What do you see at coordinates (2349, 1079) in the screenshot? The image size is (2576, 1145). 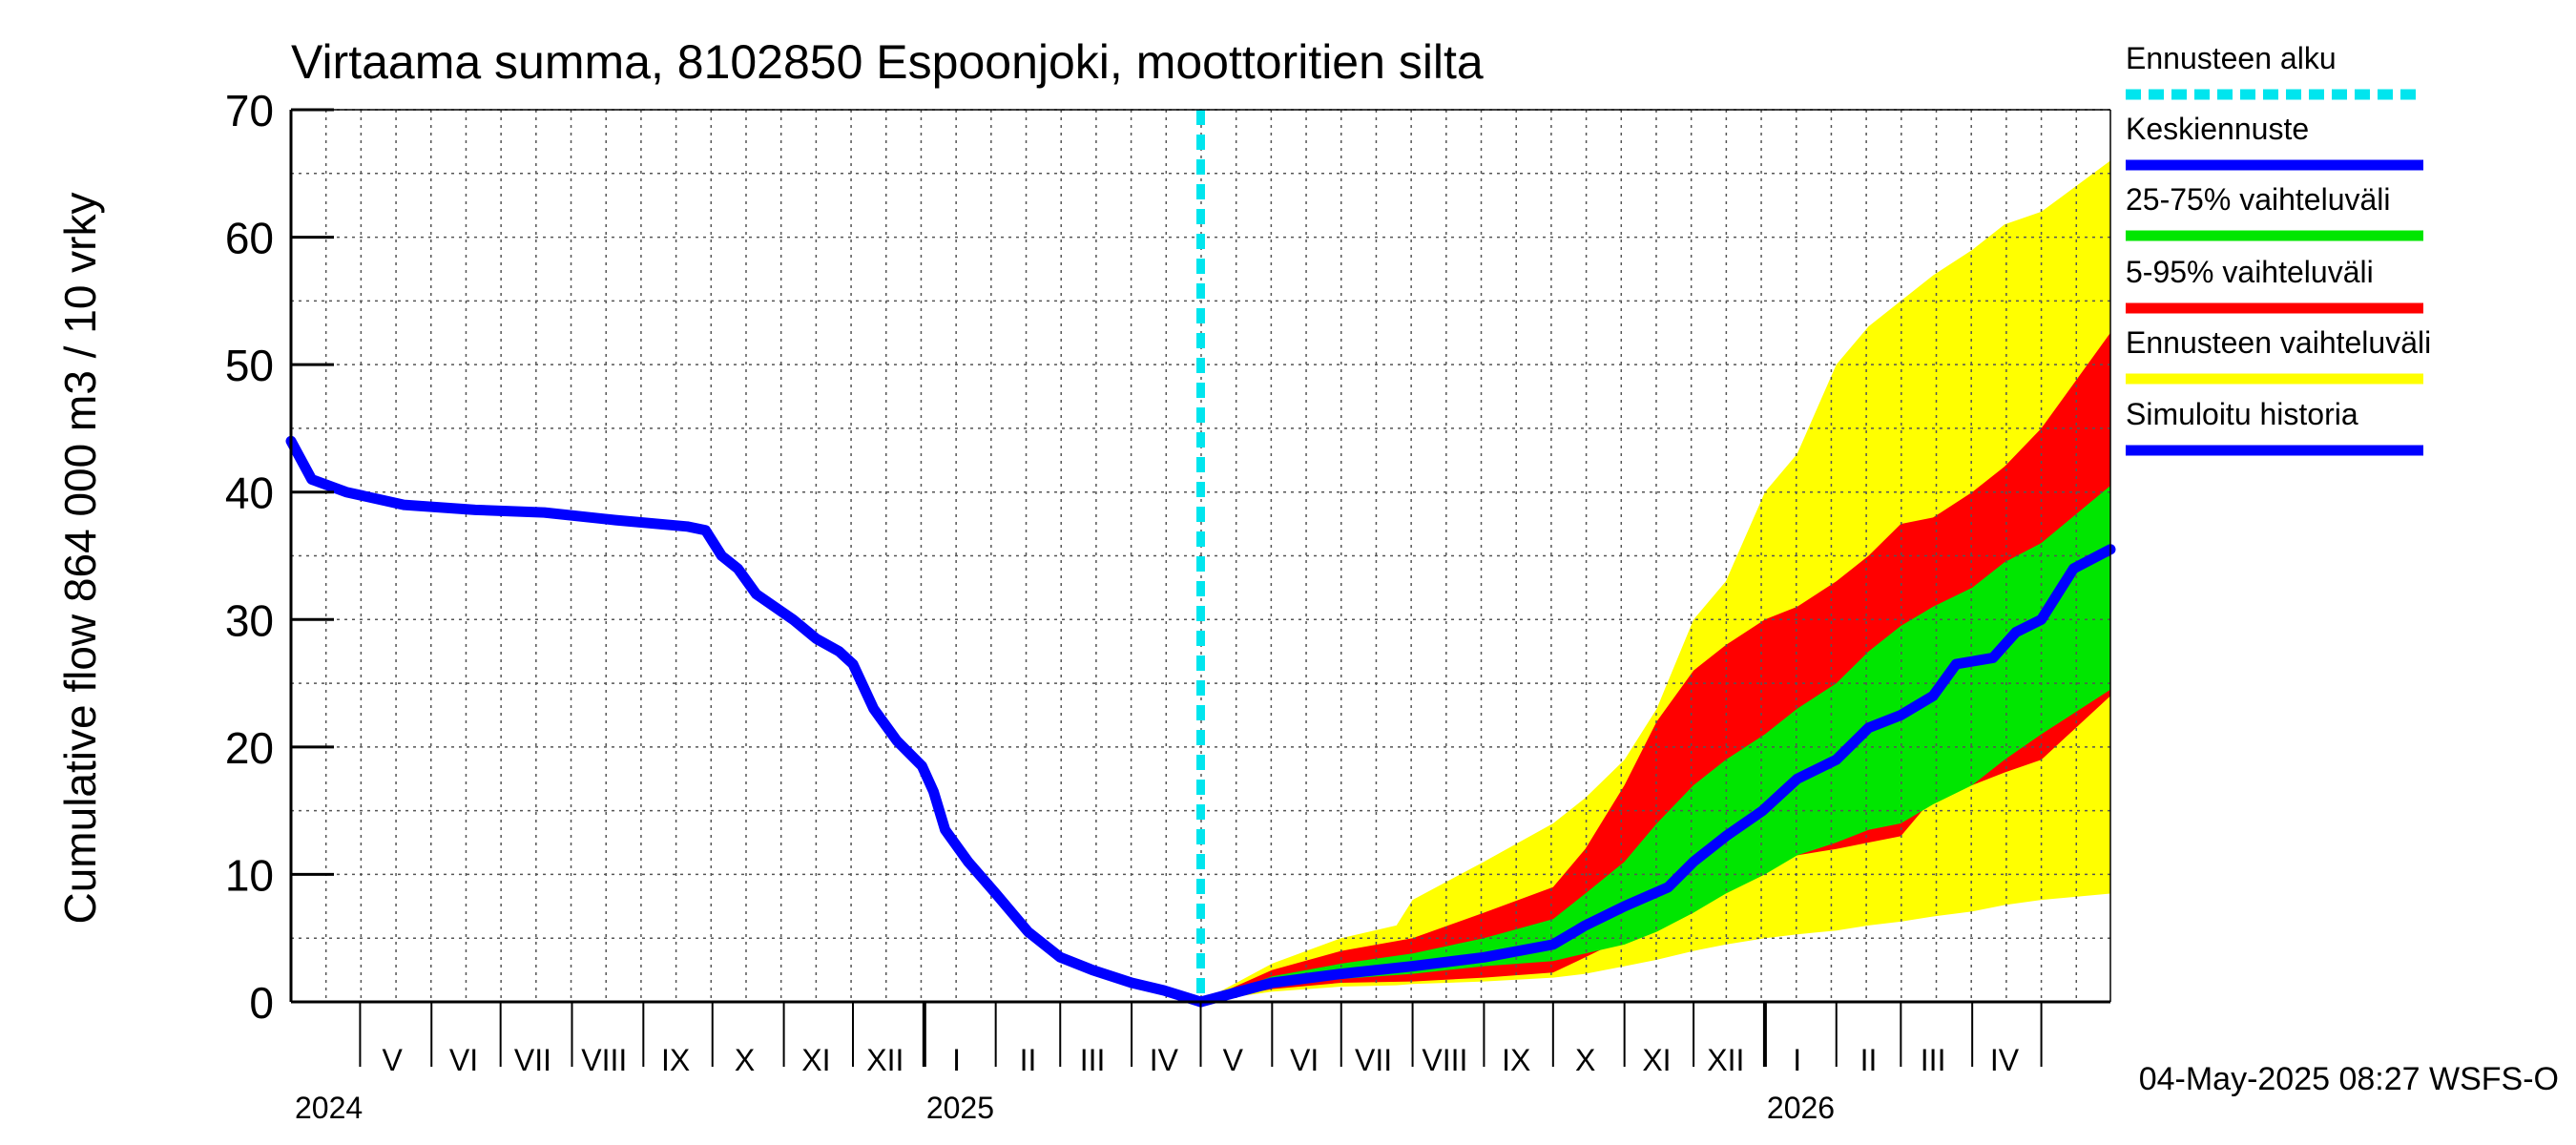 I see `footer-timestamp: 04-May-2025 08:27 WSFS-O` at bounding box center [2349, 1079].